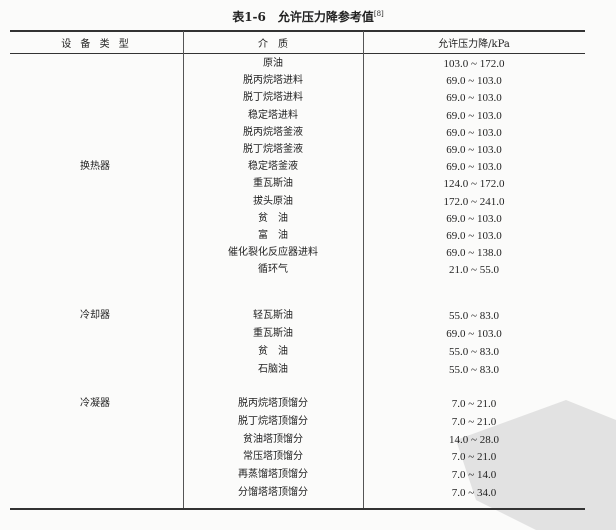  What do you see at coordinates (273, 201) in the screenshot?
I see `medium-cell: 拔头原油` at bounding box center [273, 201].